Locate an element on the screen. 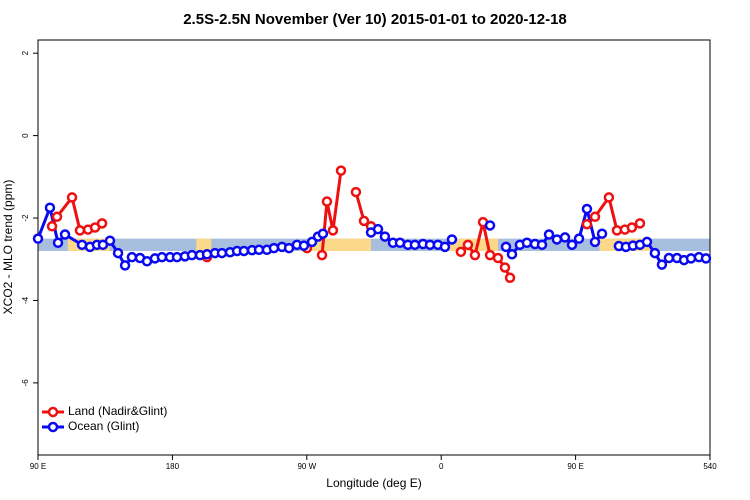  legend-label: Land (Nadir&Glint) is located at coordinates (117, 411).